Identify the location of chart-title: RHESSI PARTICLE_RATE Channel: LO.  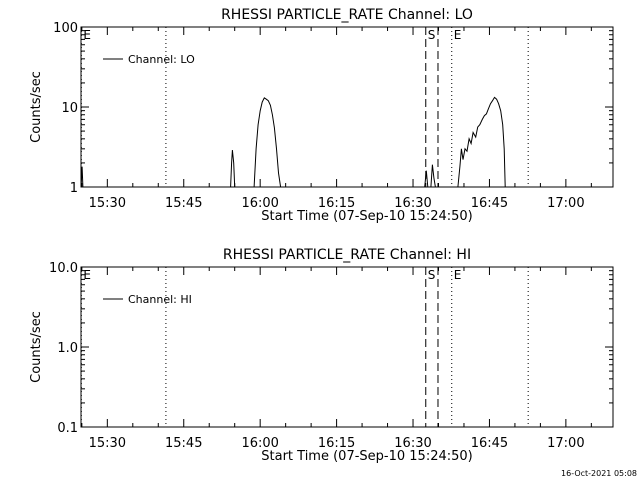
(347, 15).